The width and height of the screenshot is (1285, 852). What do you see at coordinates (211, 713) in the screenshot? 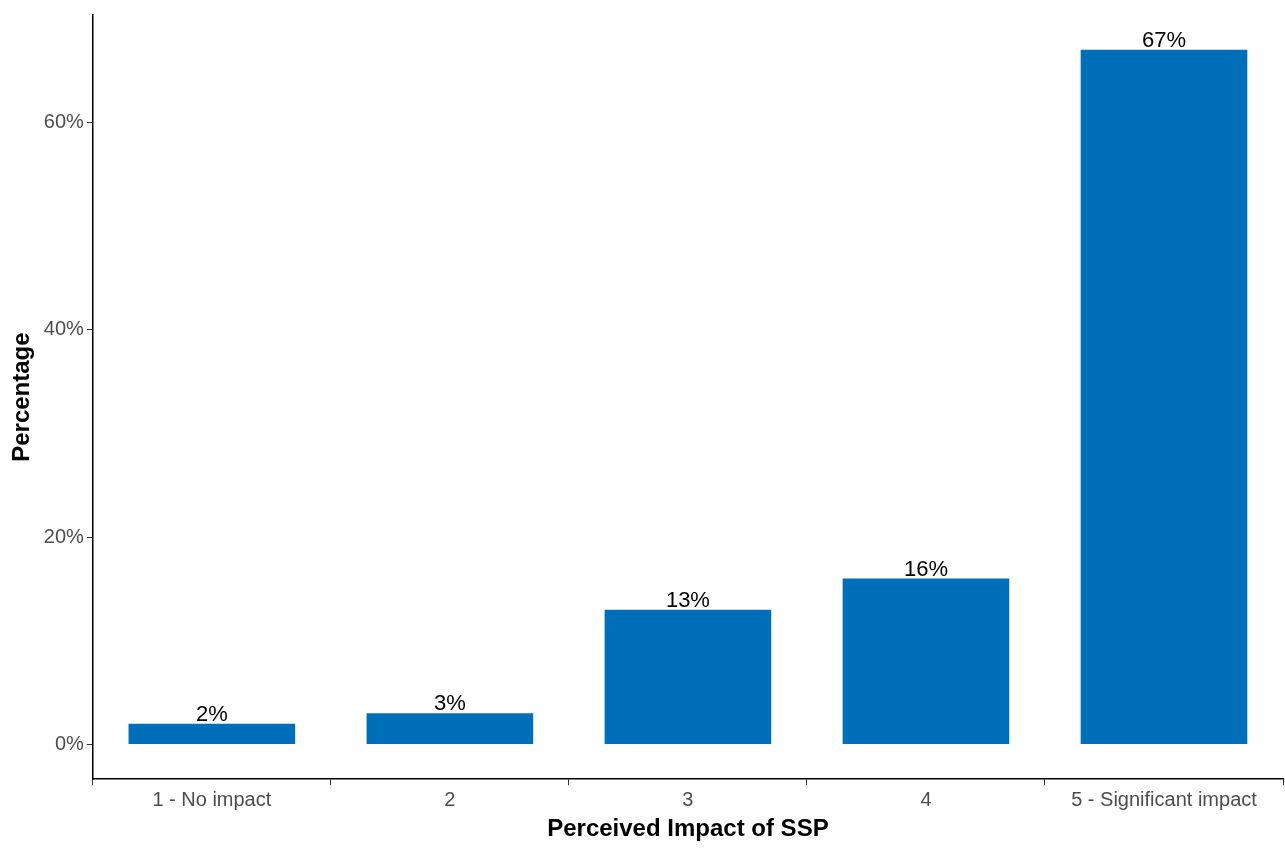
I see `data-label: 2%` at bounding box center [211, 713].